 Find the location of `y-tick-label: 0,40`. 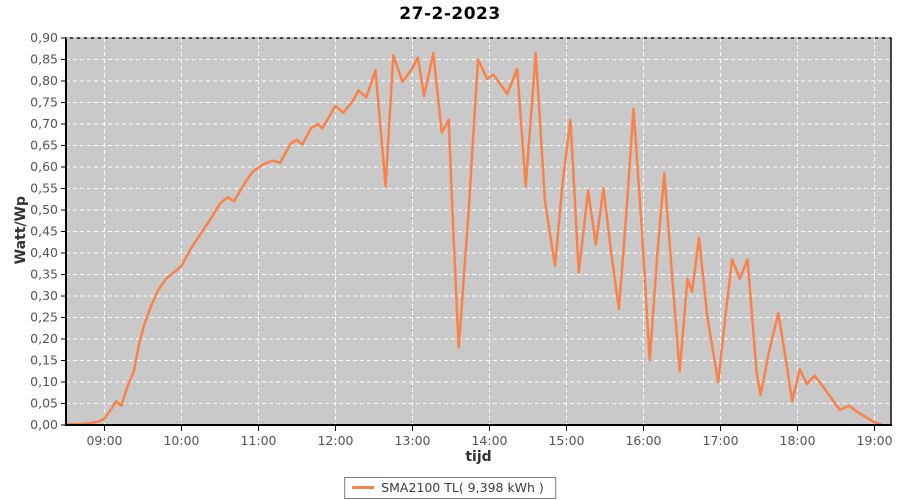

y-tick-label: 0,40 is located at coordinates (44, 252).